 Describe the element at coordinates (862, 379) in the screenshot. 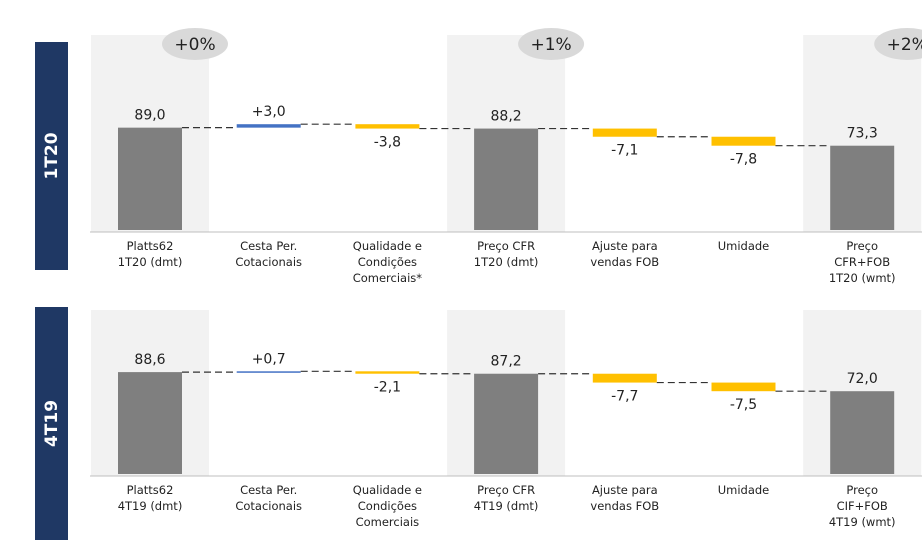

I see `value-label: 72,0` at that location.